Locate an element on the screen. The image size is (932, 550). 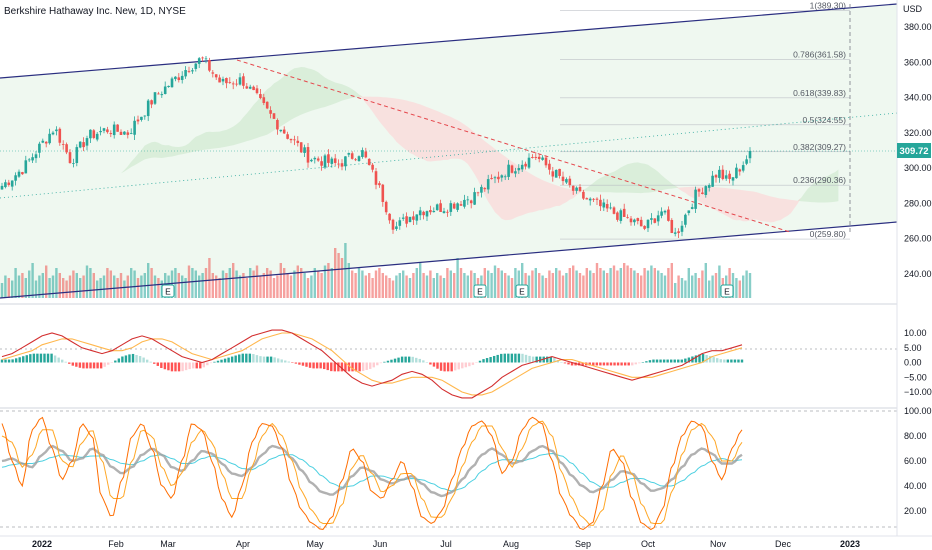
macd-tick-label: −5.00 is located at coordinates (915, 377).